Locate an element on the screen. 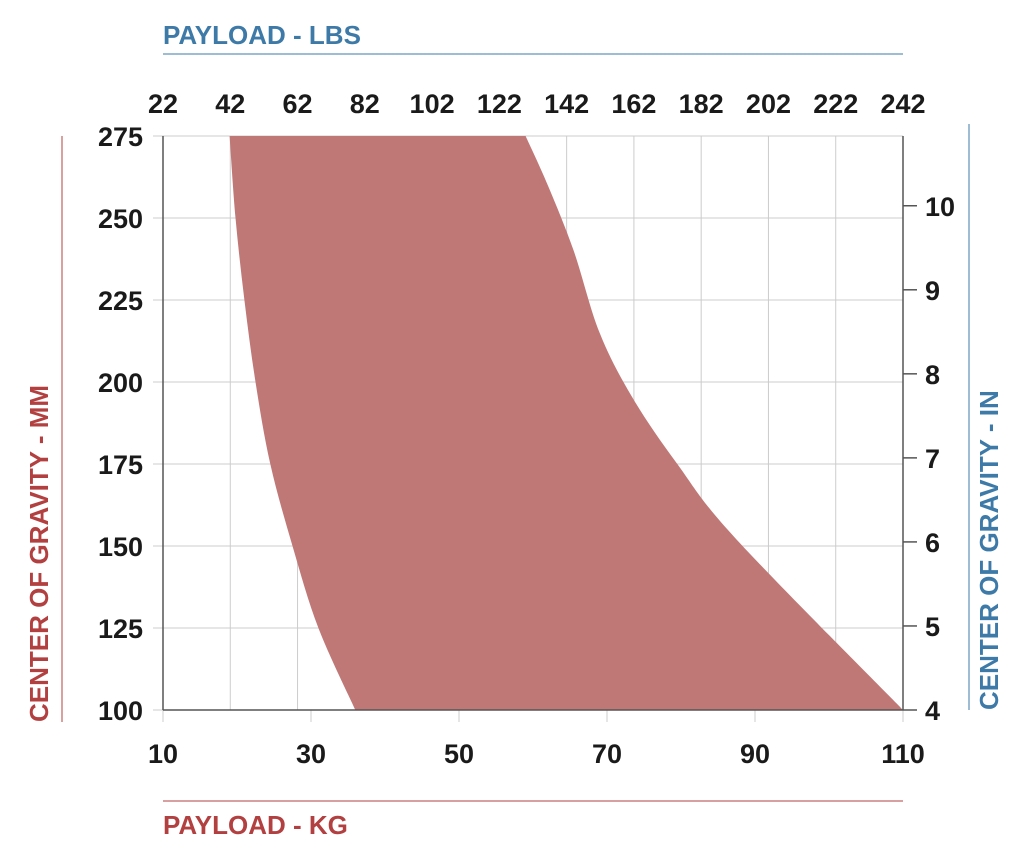 Image resolution: width=1024 pixels, height=855 pixels. kg-tick-label: 90 is located at coordinates (755, 754).